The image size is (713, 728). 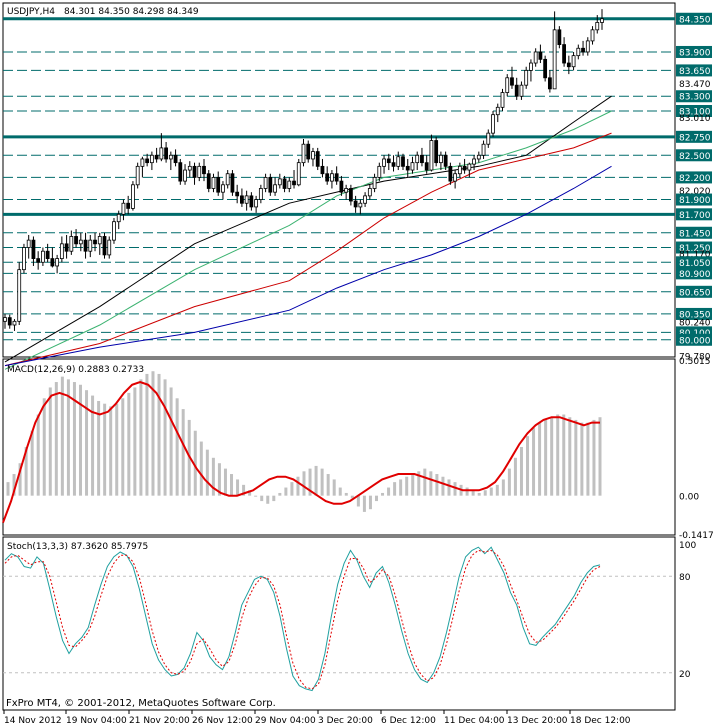 I want to click on price-tick-label: 83.650, so click(x=695, y=72).